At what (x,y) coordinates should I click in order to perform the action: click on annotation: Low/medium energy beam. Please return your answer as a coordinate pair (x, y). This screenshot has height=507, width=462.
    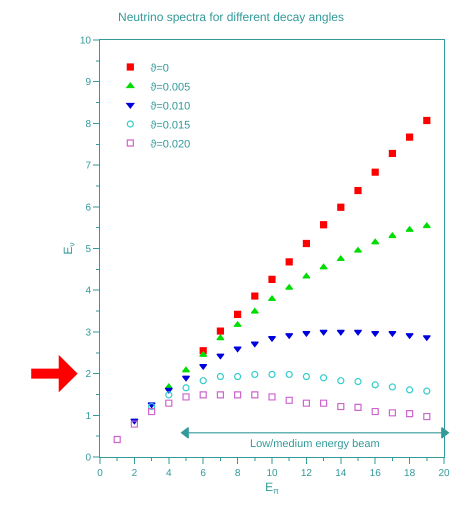
    Looking at the image, I should click on (315, 444).